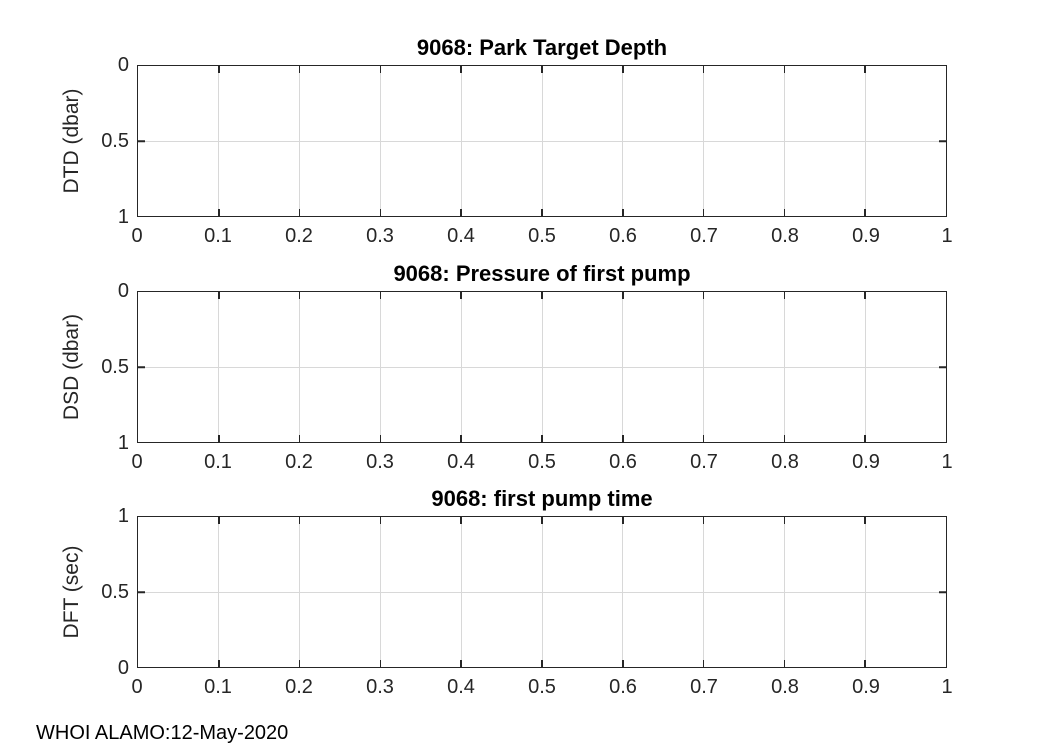  I want to click on subplot-title: 9068: first pump time, so click(542, 498).